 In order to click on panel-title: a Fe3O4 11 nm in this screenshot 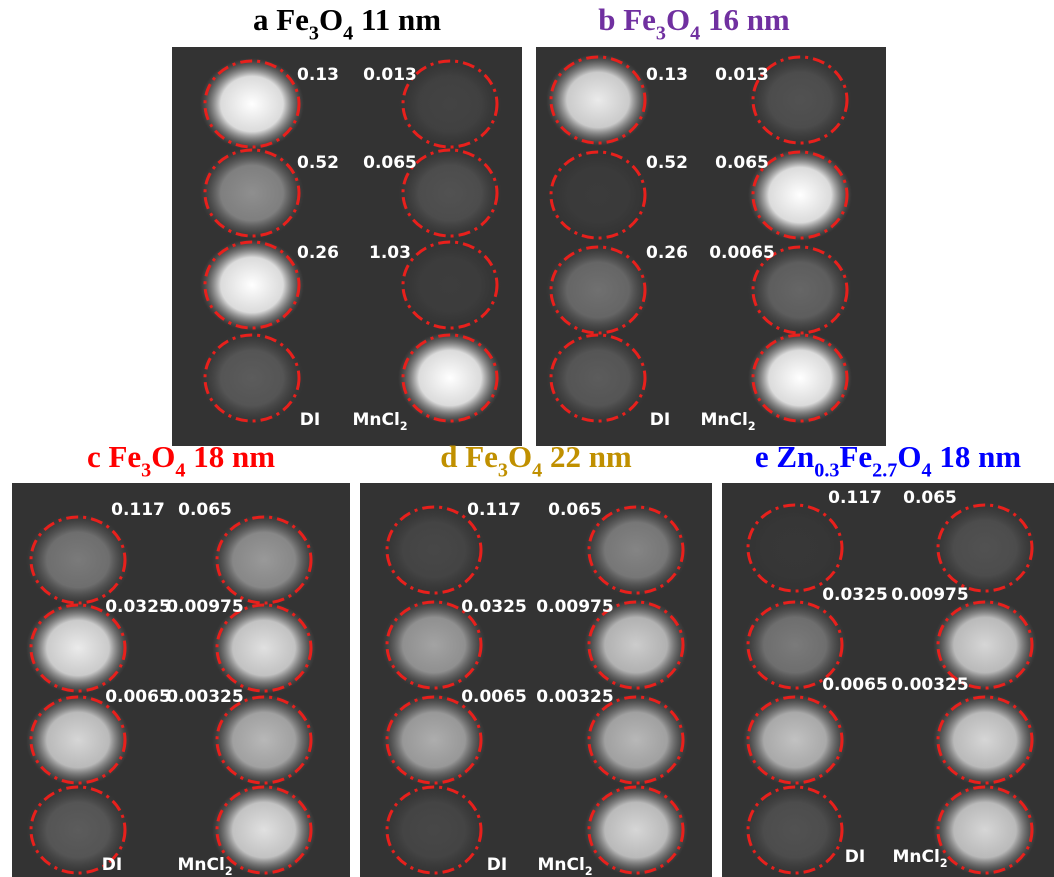, I will do `click(347, 23)`.